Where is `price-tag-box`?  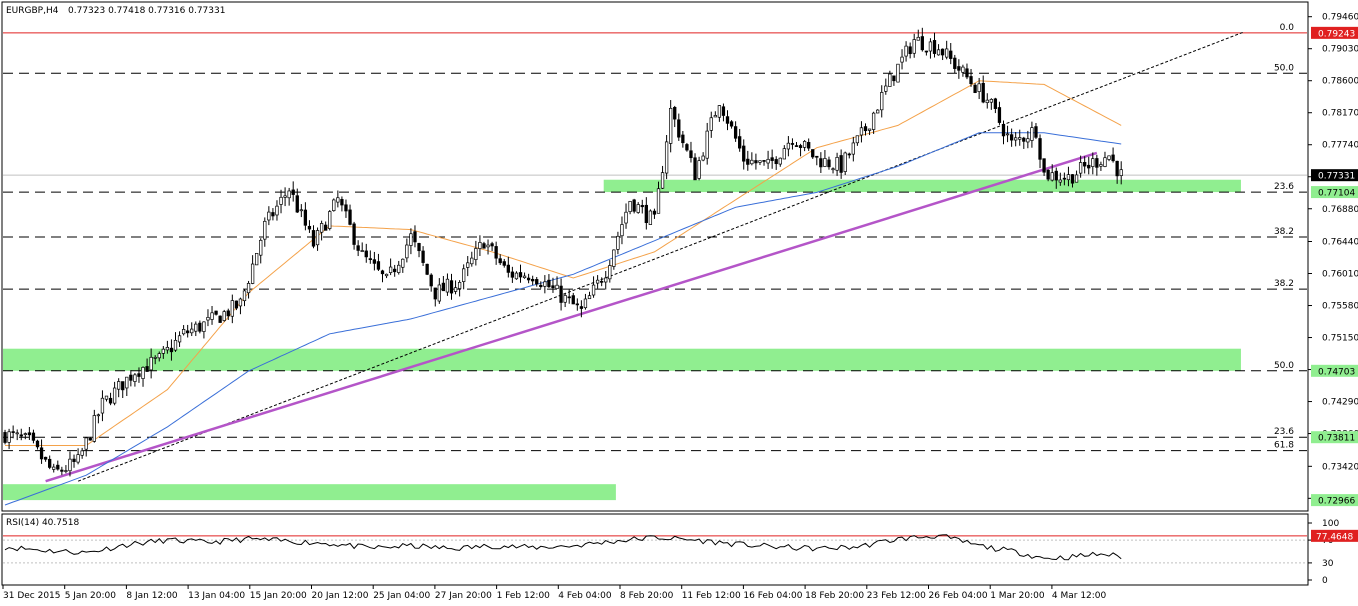
price-tag-box is located at coordinates (1334, 175).